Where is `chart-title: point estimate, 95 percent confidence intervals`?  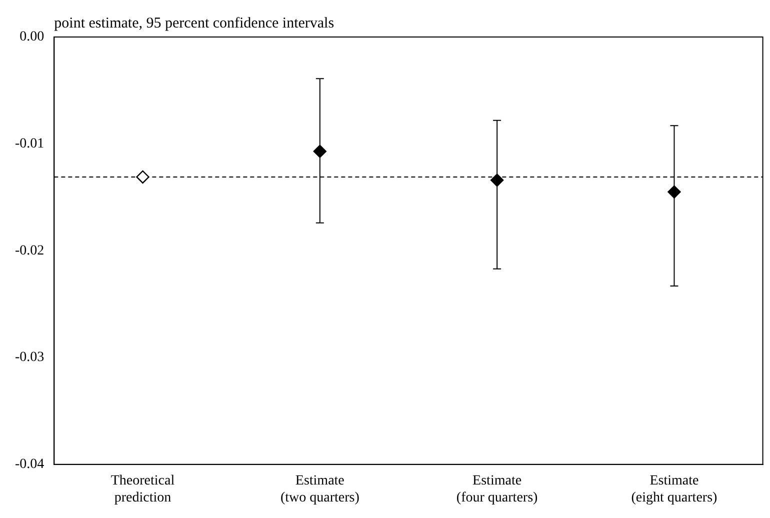
chart-title: point estimate, 95 percent confidence intervals is located at coordinates (194, 23).